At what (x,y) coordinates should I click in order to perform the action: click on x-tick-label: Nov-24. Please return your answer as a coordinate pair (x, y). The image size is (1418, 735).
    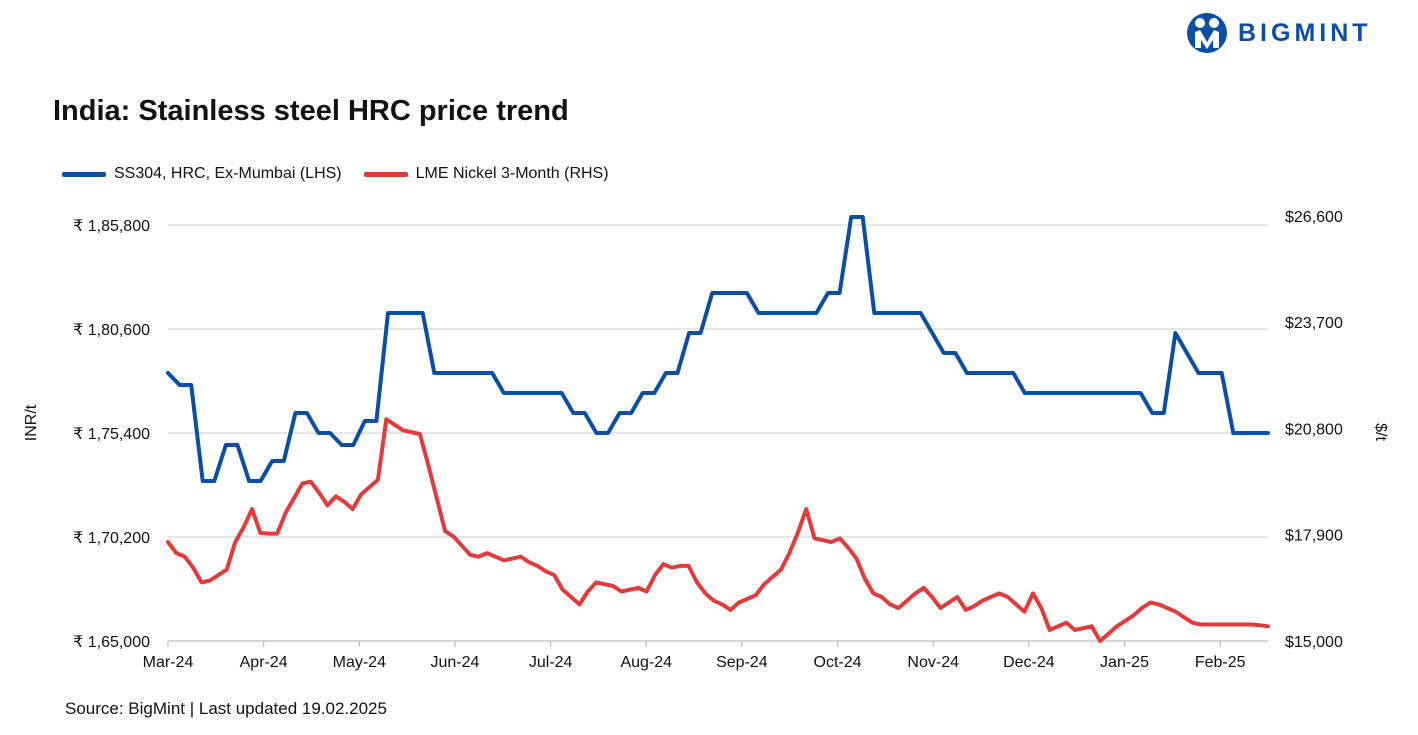
    Looking at the image, I should click on (933, 662).